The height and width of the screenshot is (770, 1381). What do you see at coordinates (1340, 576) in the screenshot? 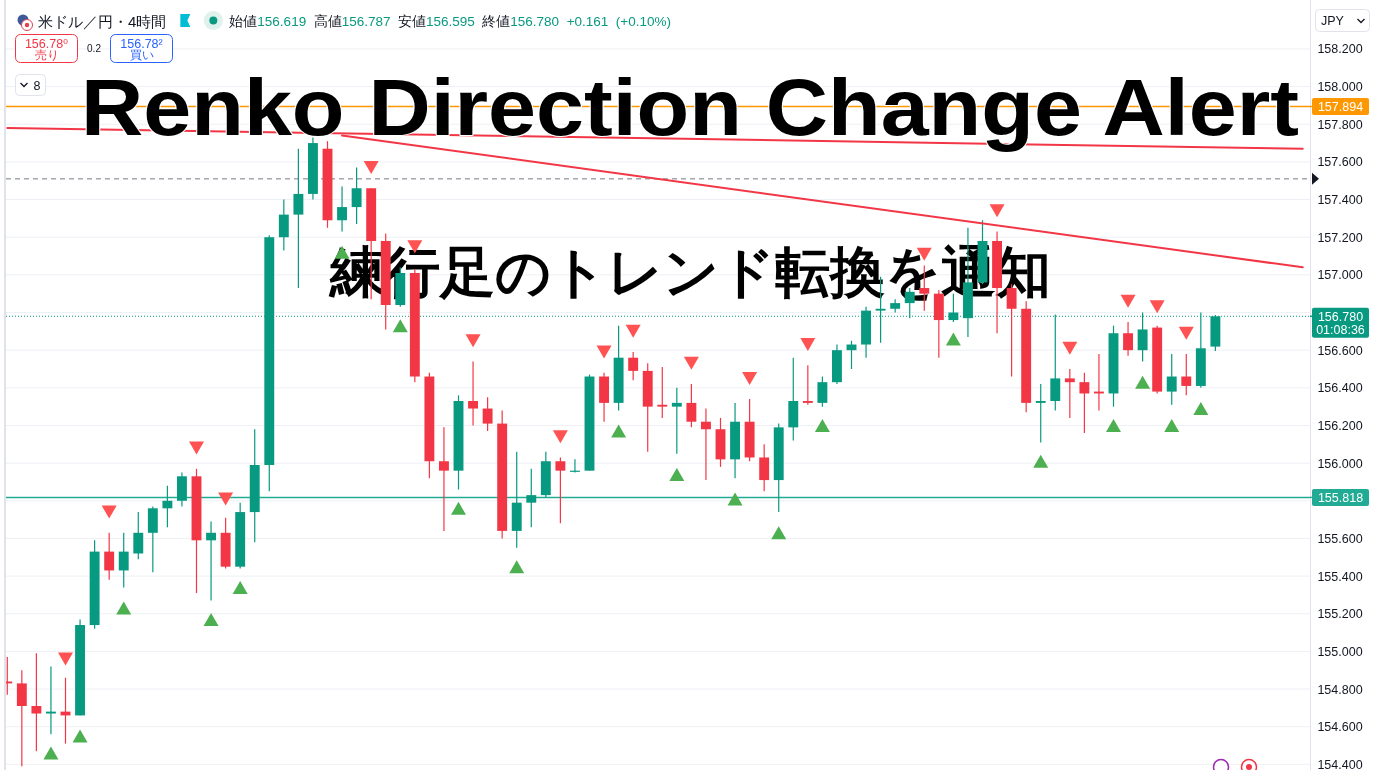
I see `y-tick-label: 155.400` at bounding box center [1340, 576].